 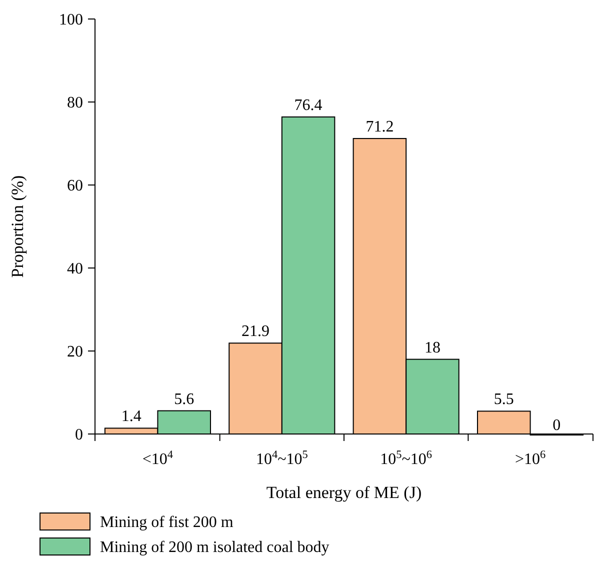 What do you see at coordinates (75, 103) in the screenshot?
I see `y-tick-label: 80` at bounding box center [75, 103].